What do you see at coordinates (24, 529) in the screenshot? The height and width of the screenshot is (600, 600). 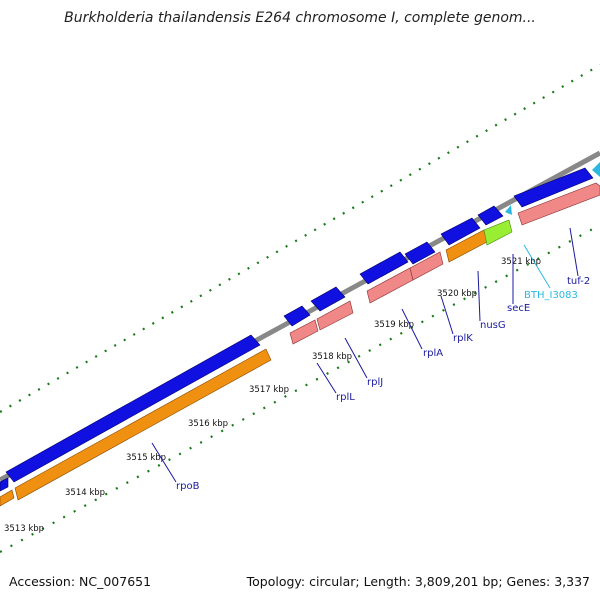 I see `kbp-label: 3513 kbp` at bounding box center [24, 529].